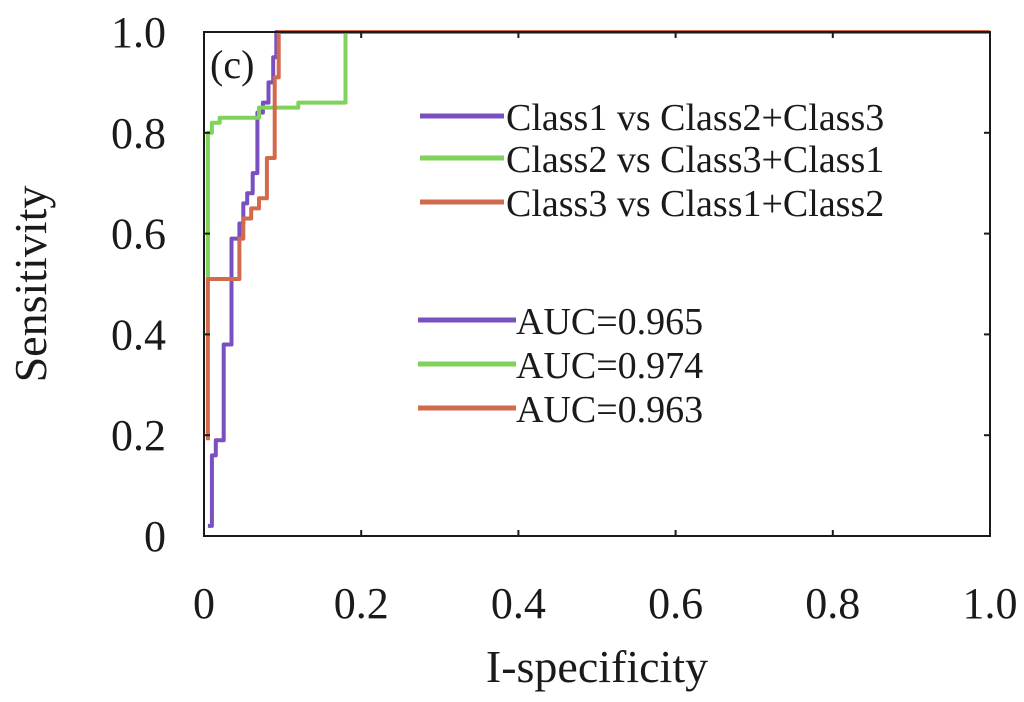 The width and height of the screenshot is (1024, 702). What do you see at coordinates (518, 603) in the screenshot?
I see `x-tick-label: 0.4` at bounding box center [518, 603].